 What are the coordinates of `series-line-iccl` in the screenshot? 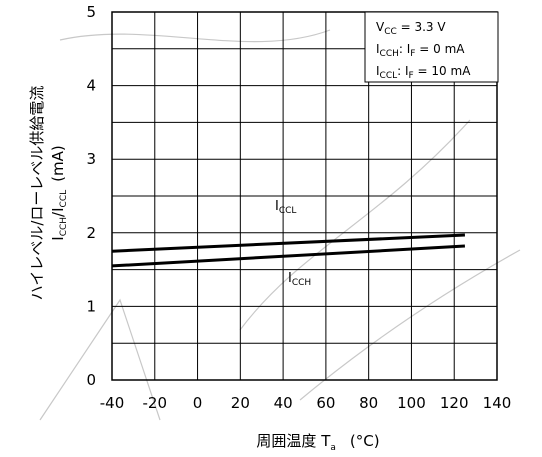 It's located at (288, 243).